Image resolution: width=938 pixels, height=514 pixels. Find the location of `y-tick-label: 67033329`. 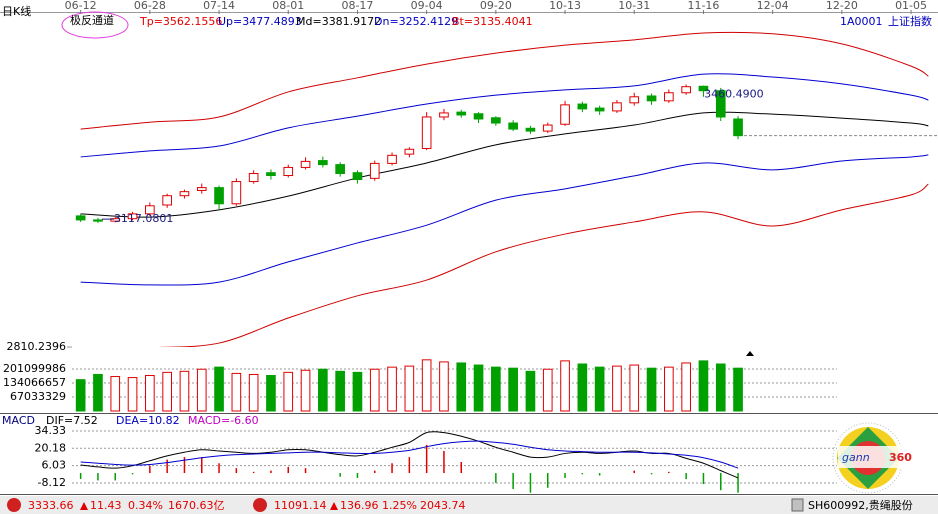

y-tick-label: 67033329 is located at coordinates (38, 396).